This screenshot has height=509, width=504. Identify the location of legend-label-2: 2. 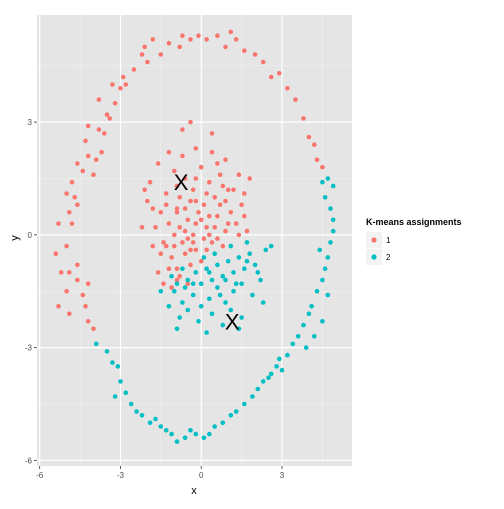
(388, 257).